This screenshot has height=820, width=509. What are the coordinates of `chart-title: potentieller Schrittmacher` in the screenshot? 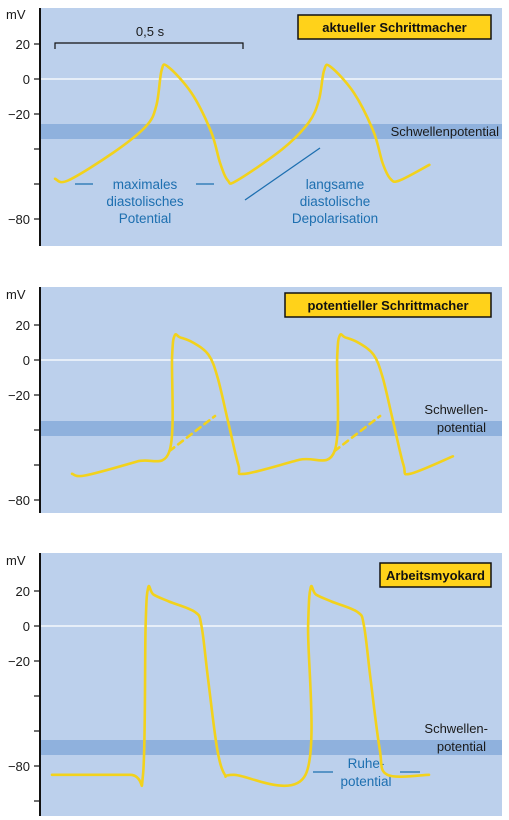 It's located at (387, 305).